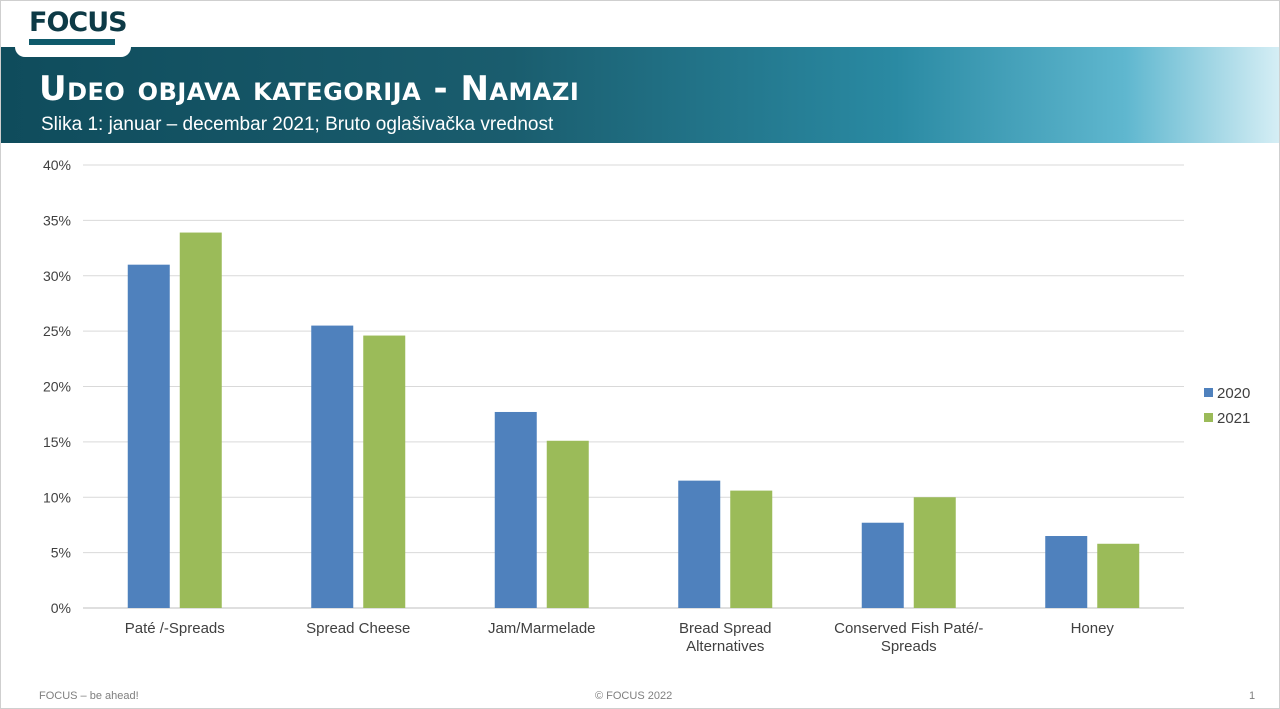 The image size is (1280, 709). Describe the element at coordinates (1233, 393) in the screenshot. I see `legend-label: 2020` at that location.